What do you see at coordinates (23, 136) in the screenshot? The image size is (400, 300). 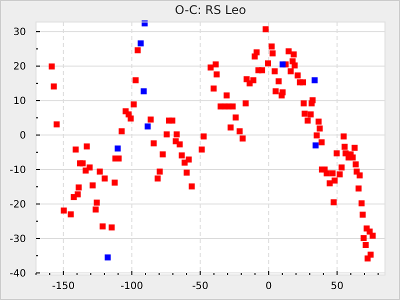 I see `y-tick-label: 0` at bounding box center [23, 136].